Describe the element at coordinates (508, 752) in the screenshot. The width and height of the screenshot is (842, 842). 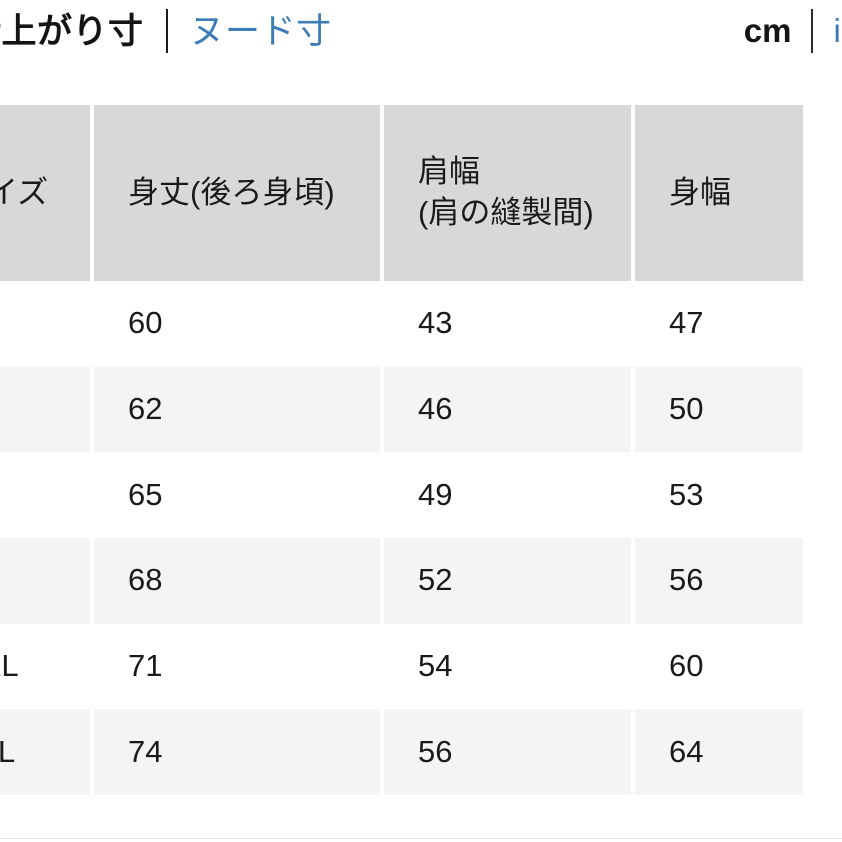
I see `cell-shoulder-width: 56` at that location.